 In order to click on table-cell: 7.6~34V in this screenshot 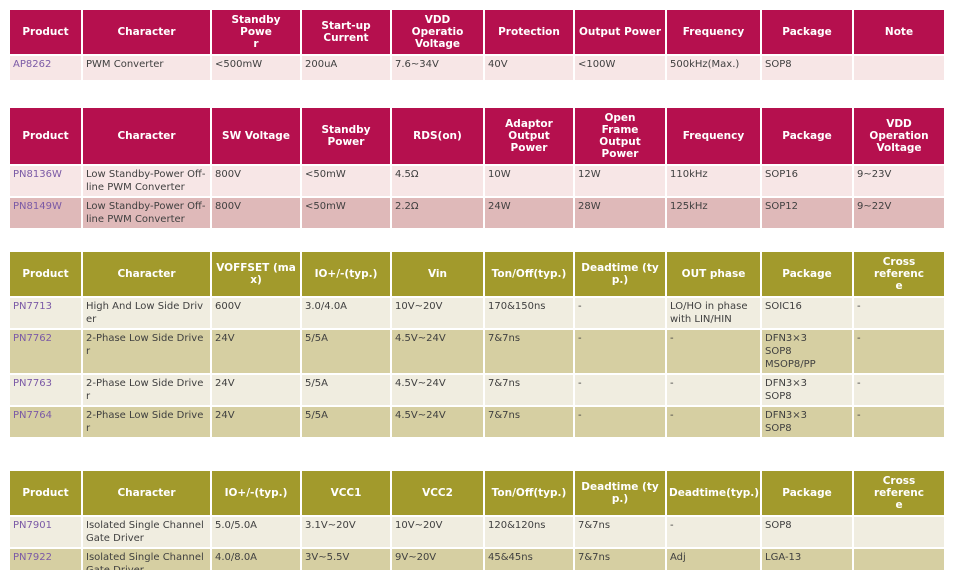, I will do `click(437, 68)`.